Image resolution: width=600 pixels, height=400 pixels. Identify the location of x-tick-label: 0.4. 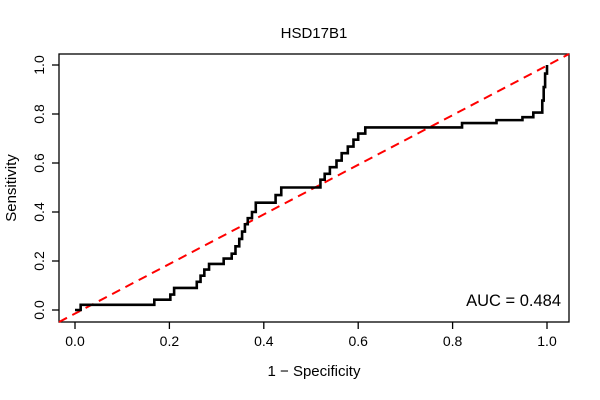
(264, 341).